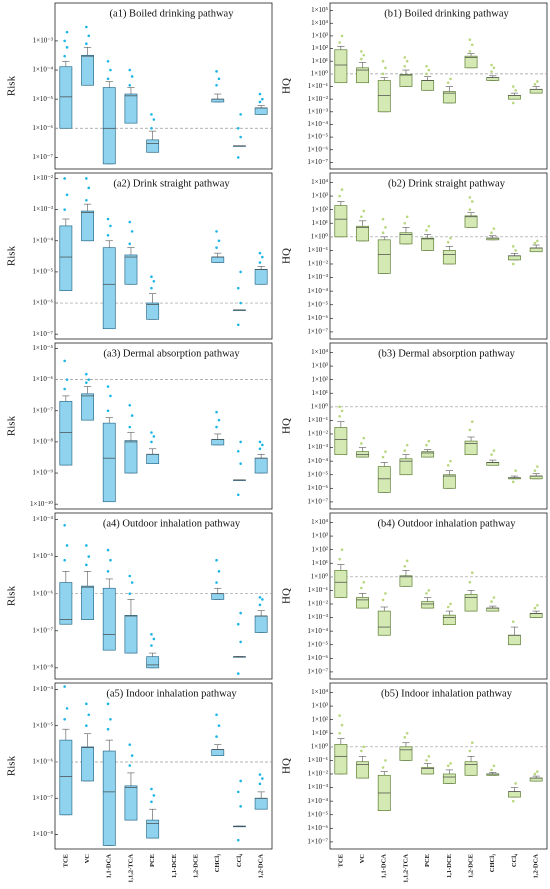  What do you see at coordinates (172, 523) in the screenshot?
I see `panel-title: (a4) Outdoor inhalation pathway` at bounding box center [172, 523].